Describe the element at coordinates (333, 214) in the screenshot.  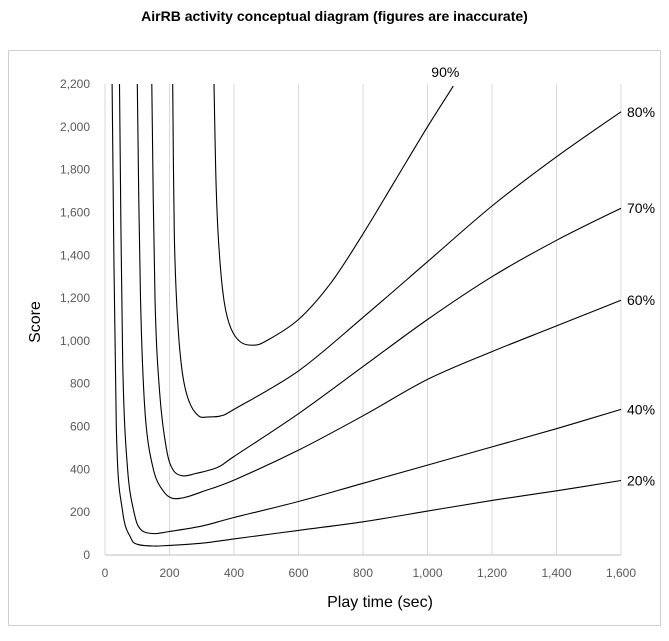
I see `series-line-90pct` at that location.